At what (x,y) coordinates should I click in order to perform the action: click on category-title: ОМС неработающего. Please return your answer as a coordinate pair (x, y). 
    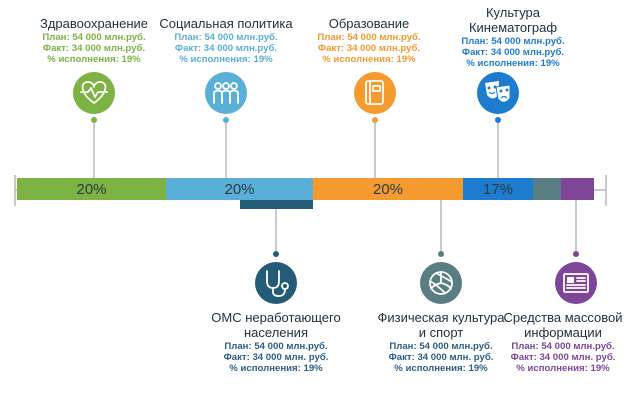
    Looking at the image, I should click on (276, 317).